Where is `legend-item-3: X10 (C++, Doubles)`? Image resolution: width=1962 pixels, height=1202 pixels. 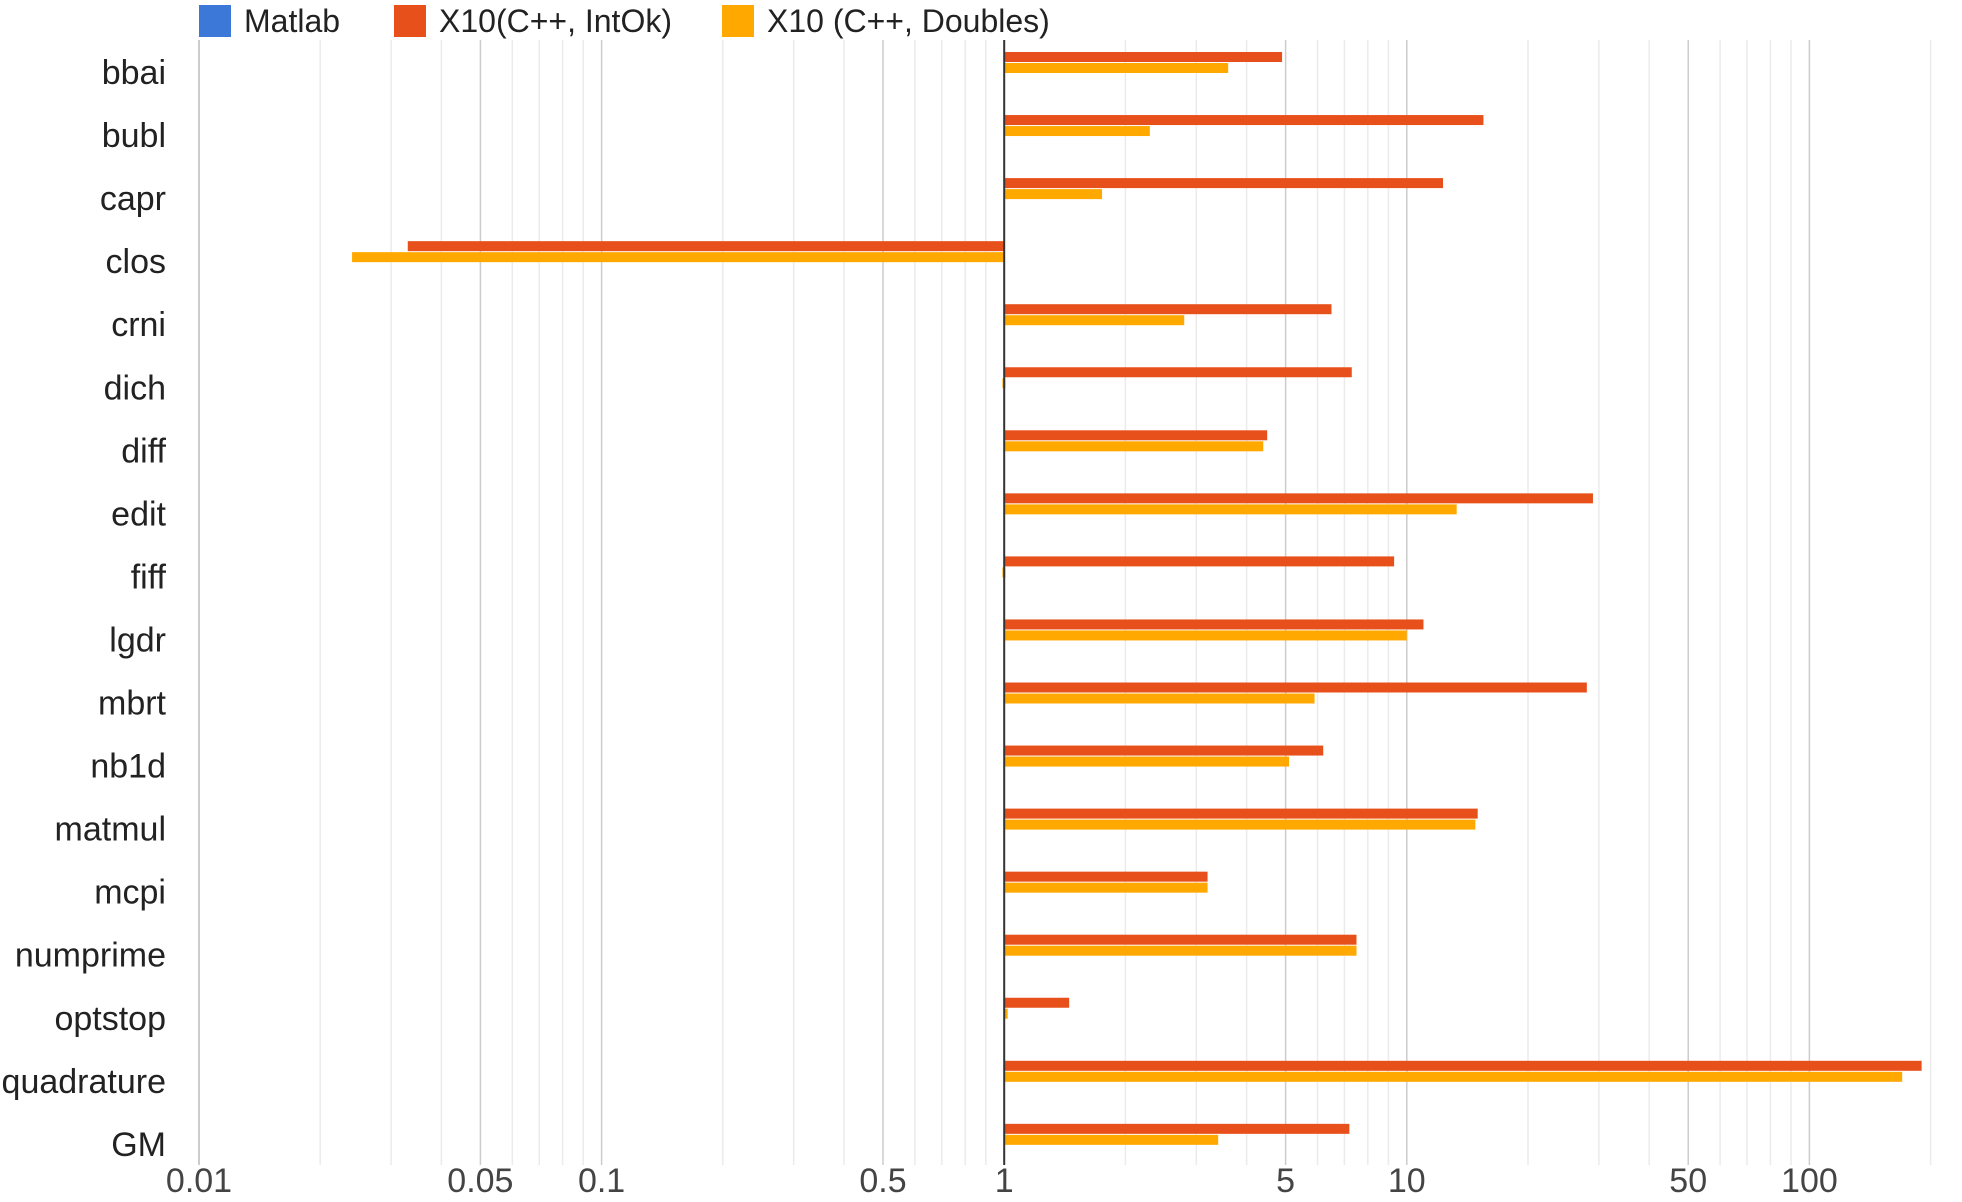 legend-item-3: X10 (C++, Doubles) is located at coordinates (886, 21).